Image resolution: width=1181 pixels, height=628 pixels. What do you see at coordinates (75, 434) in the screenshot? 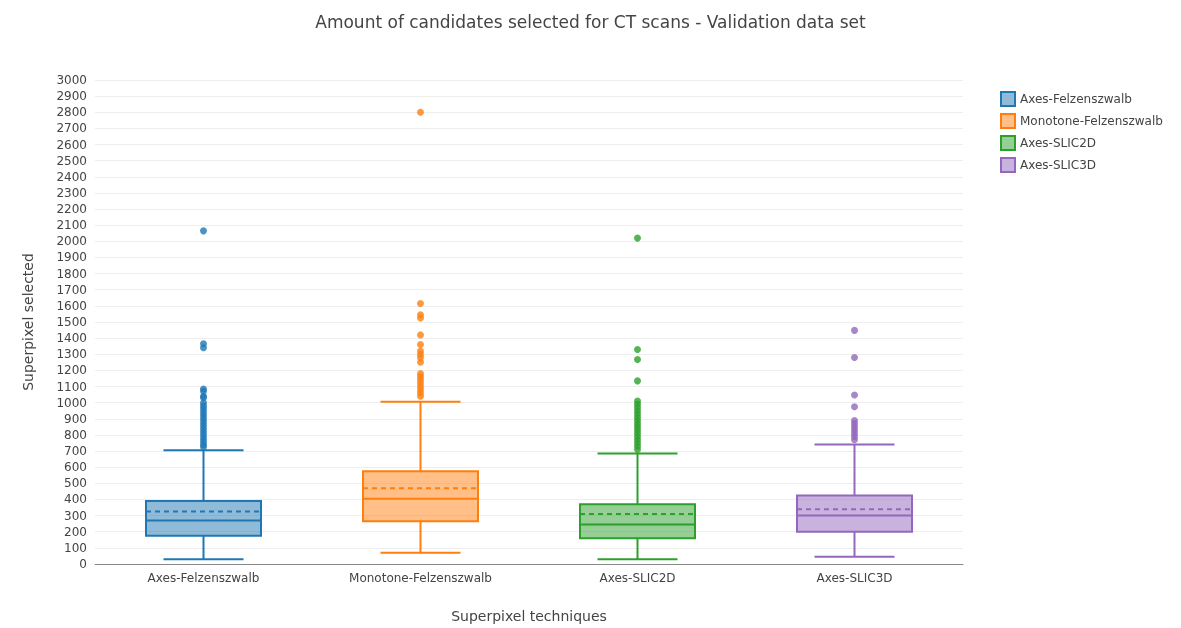
I see `y-tick-label: 800` at bounding box center [75, 434].